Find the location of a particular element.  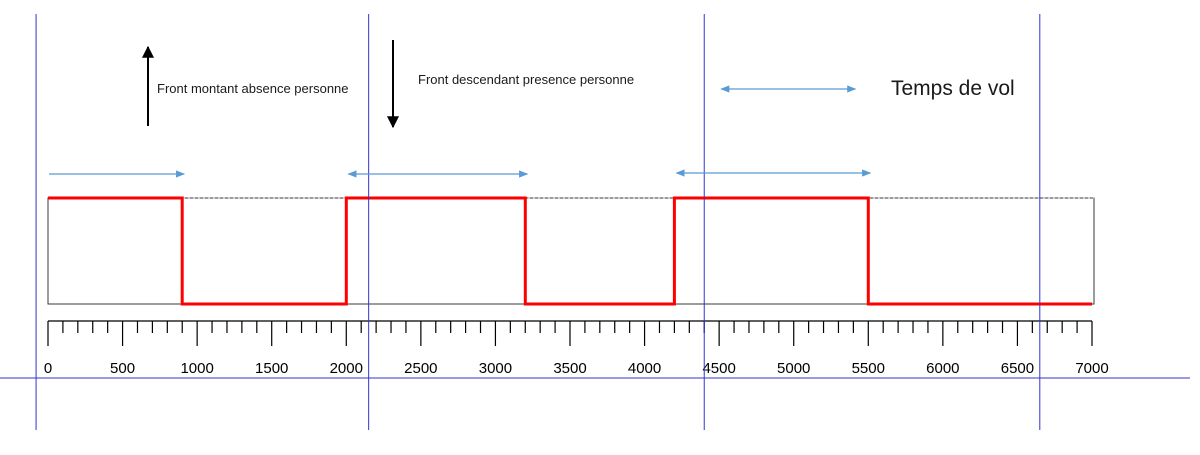

tick-label: 2500 is located at coordinates (420, 368).